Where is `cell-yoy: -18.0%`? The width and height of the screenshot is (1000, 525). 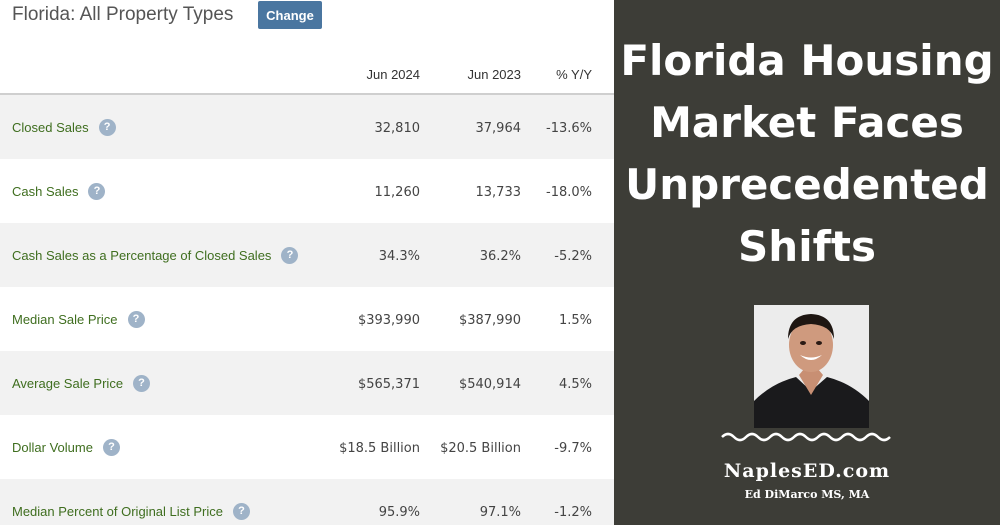
cell-yoy: -18.0% is located at coordinates (569, 192).